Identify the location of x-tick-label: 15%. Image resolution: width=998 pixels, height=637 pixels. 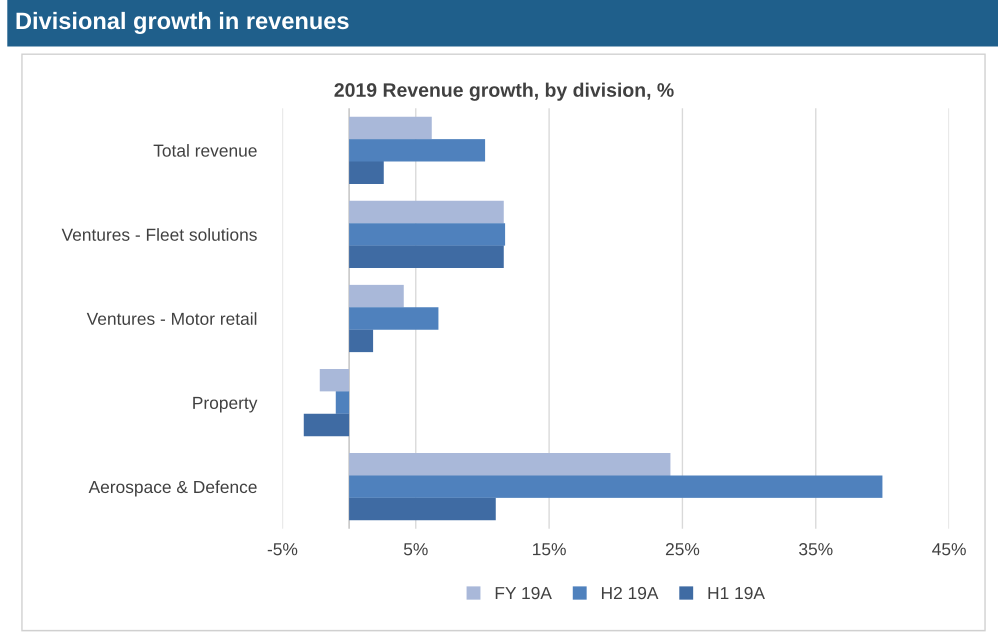
(549, 549).